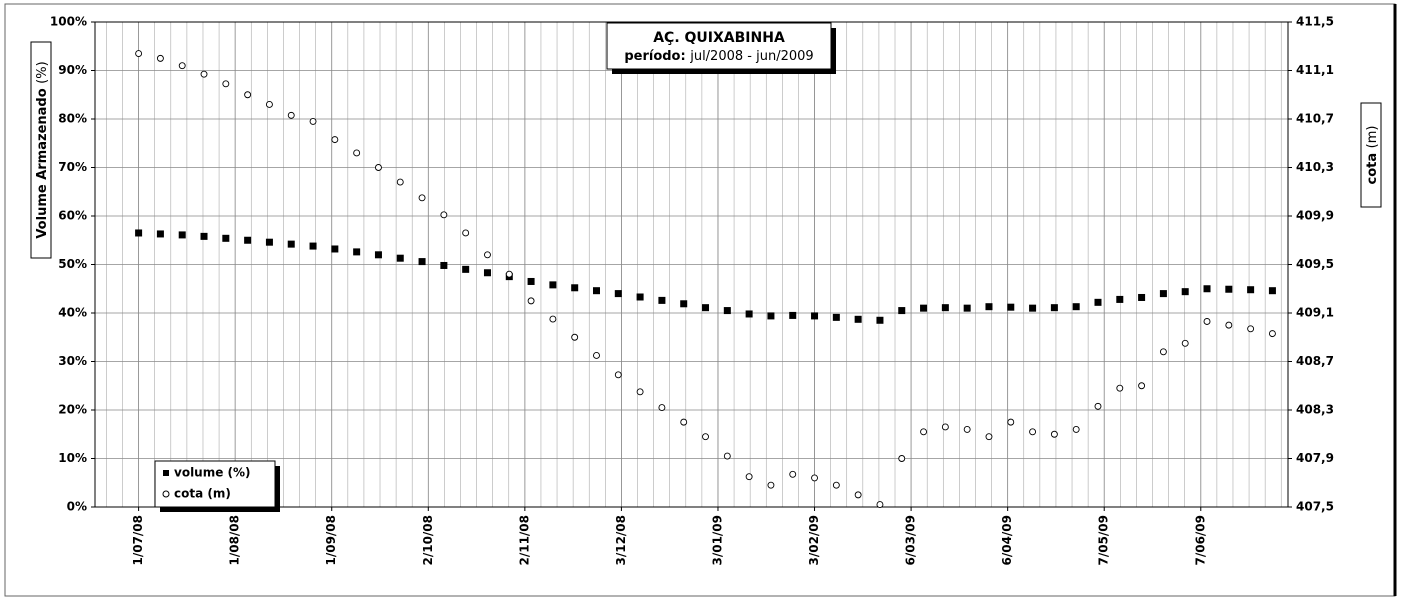 This screenshot has height=605, width=1420. I want to click on y-axis-title: Volume Armazenado (%), so click(41, 150).